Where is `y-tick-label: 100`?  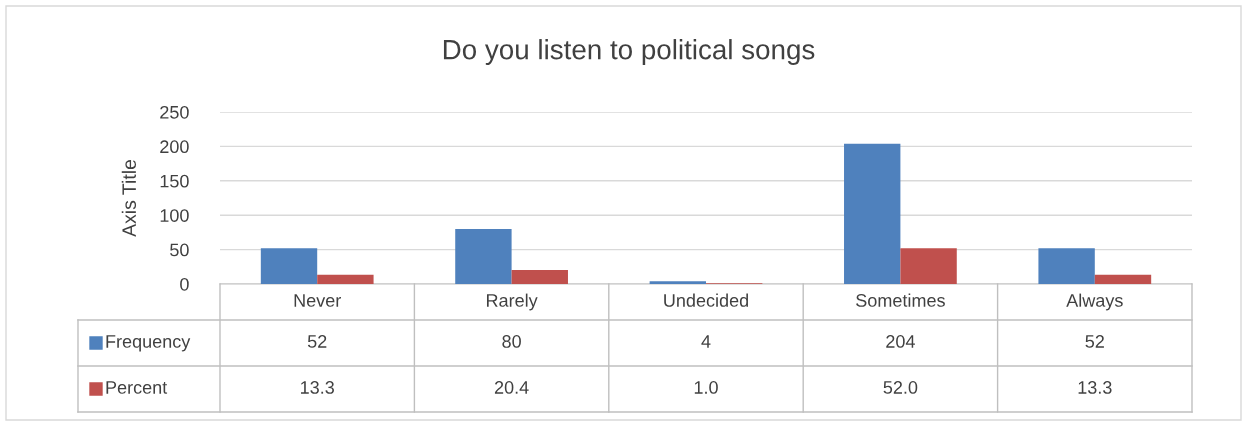 y-tick-label: 100 is located at coordinates (174, 215).